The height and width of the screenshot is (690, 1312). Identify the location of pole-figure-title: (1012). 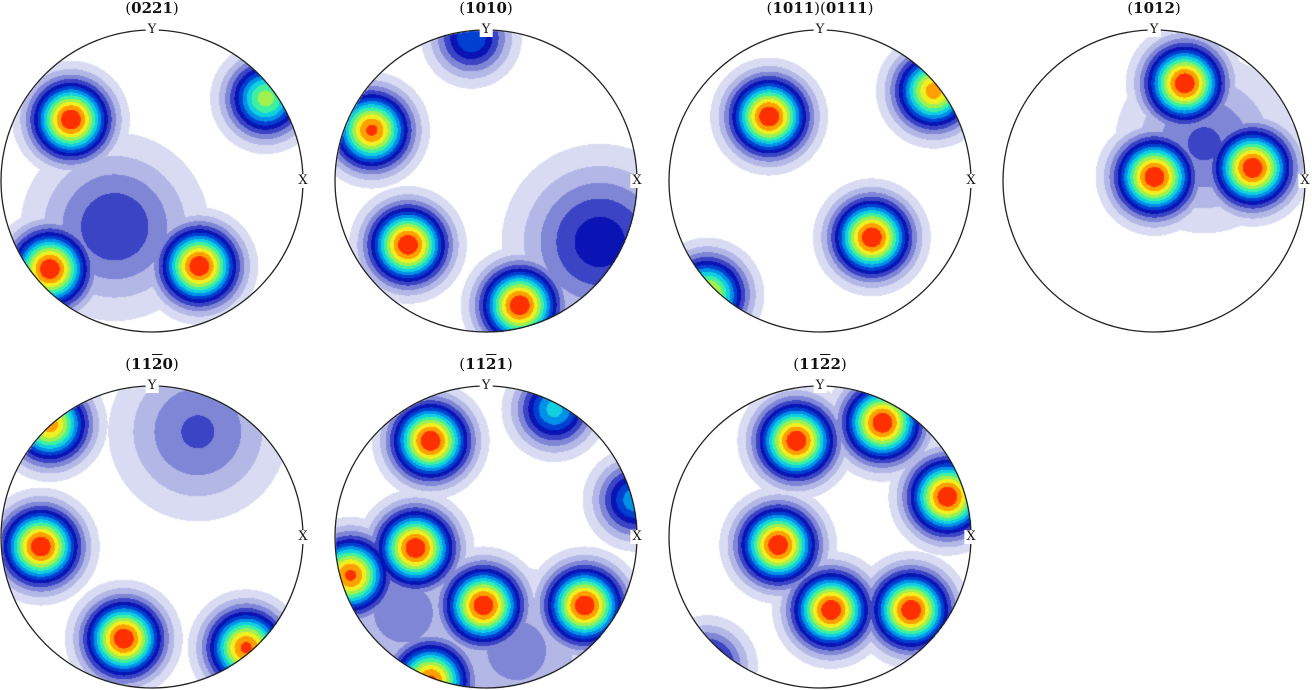
(1154, 8).